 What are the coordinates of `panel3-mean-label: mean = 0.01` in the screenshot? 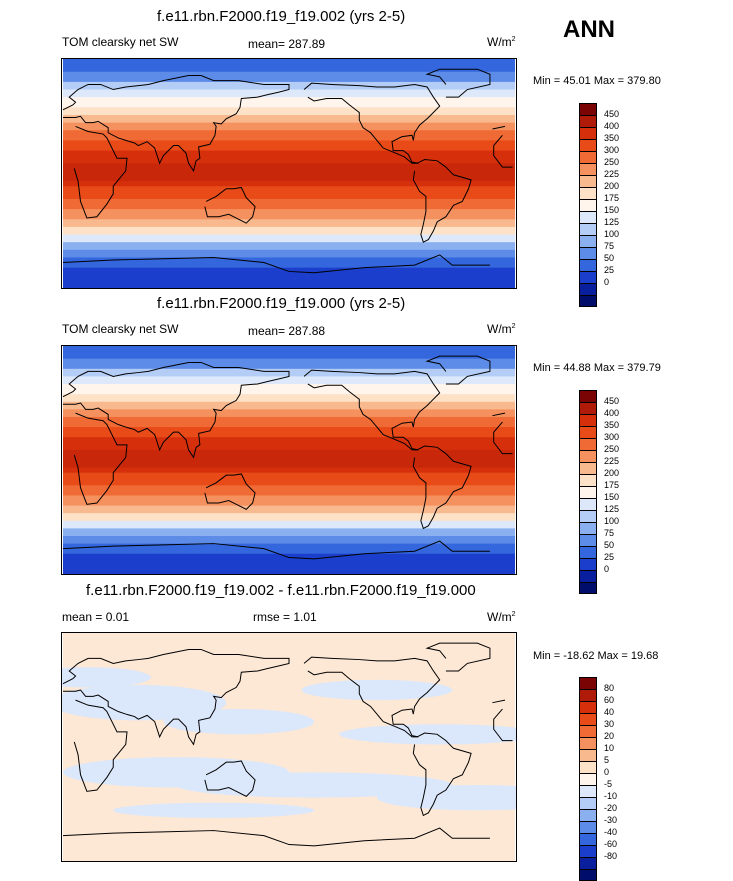 It's located at (96, 617).